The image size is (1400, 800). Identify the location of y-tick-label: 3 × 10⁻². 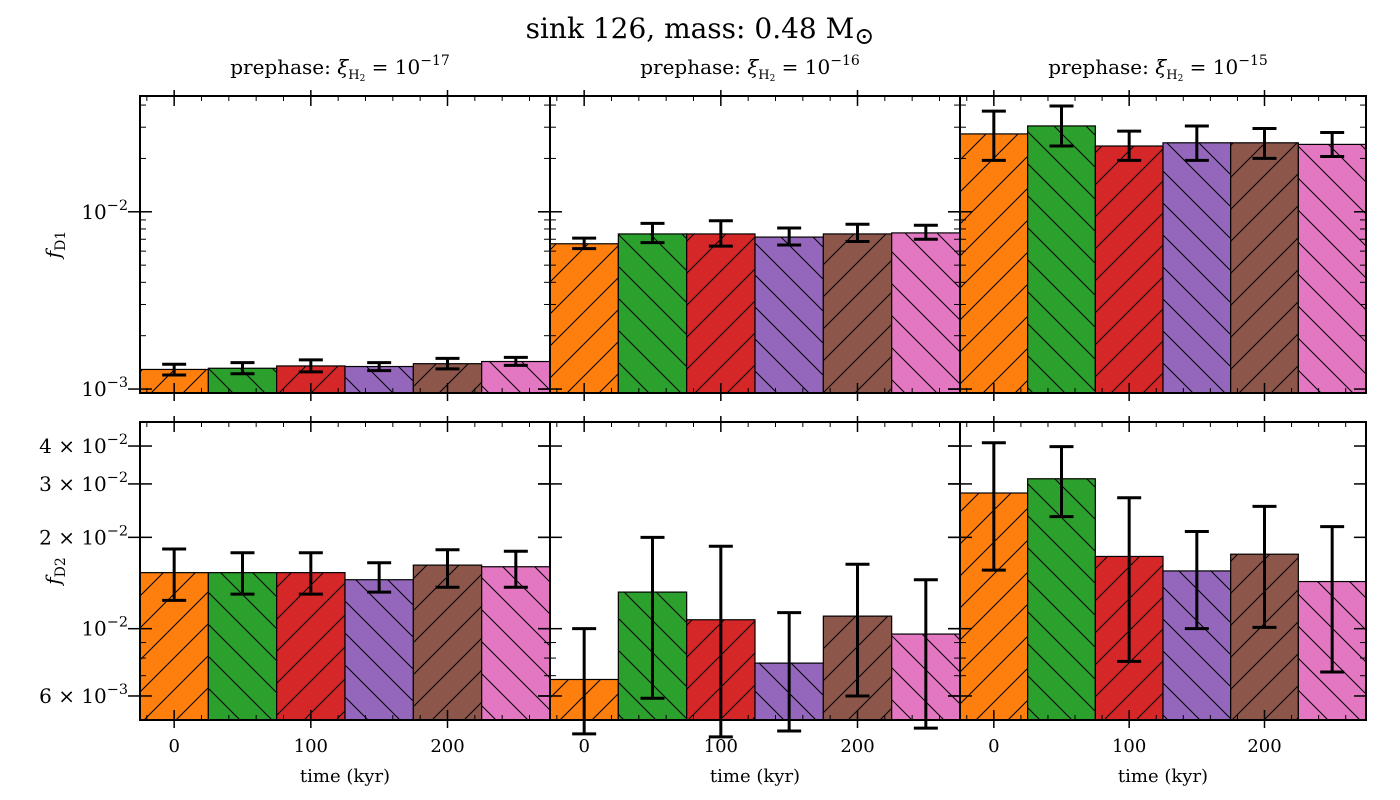
(83, 483).